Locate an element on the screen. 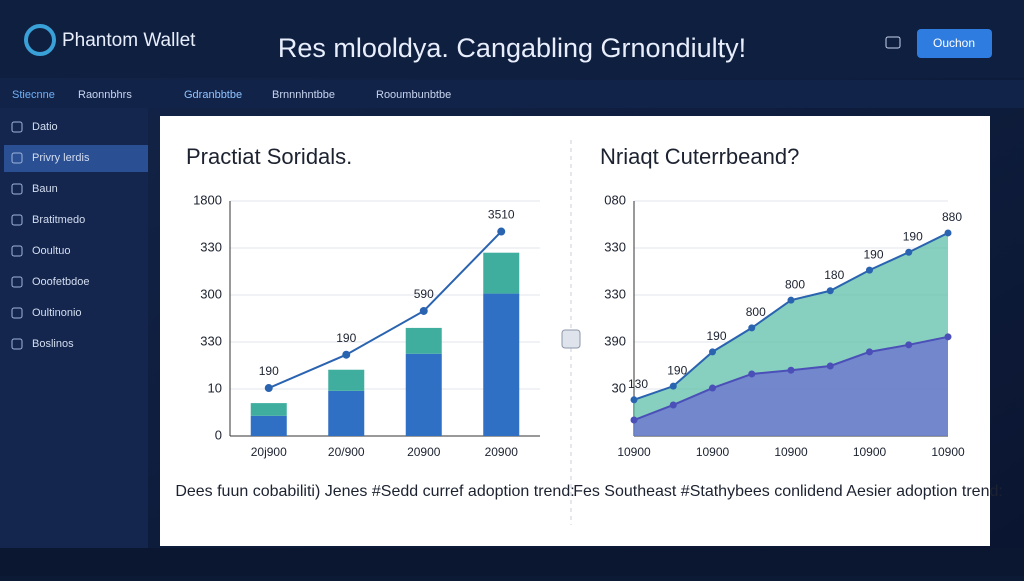  y-tick-label: 390 is located at coordinates (615, 340).